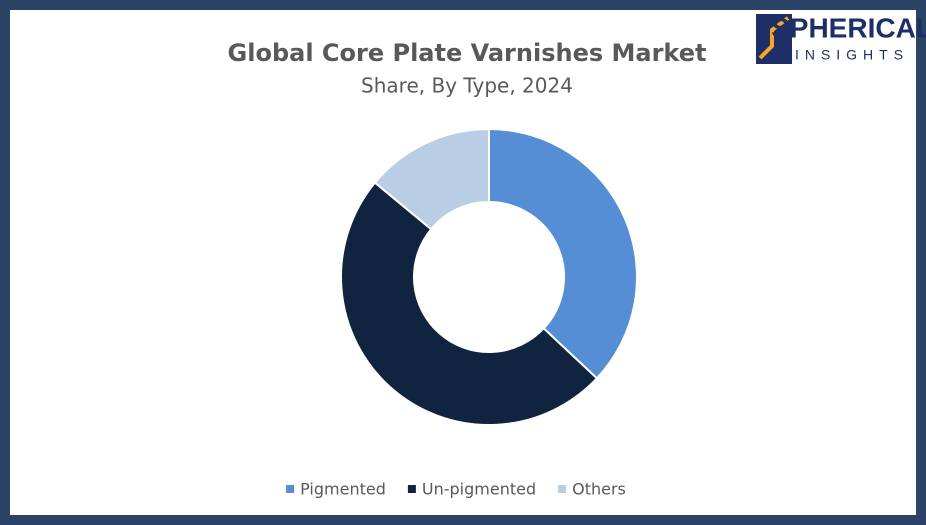 The width and height of the screenshot is (926, 525). Describe the element at coordinates (774, 38) in the screenshot. I see `logo-mark` at that location.